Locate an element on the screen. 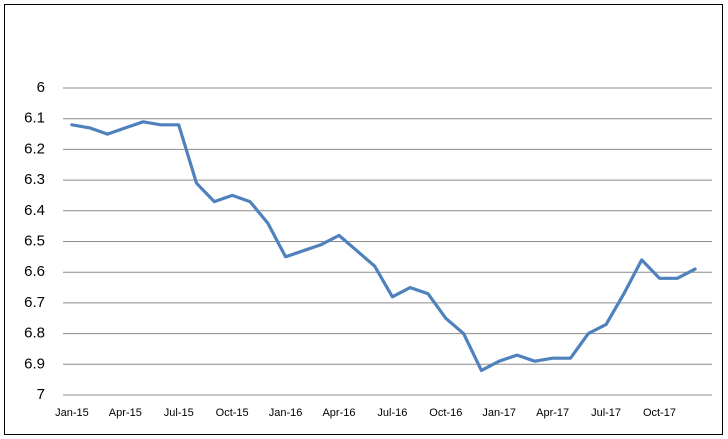 Image resolution: width=728 pixels, height=439 pixels. x-tick-label: Oct-17 is located at coordinates (659, 413).